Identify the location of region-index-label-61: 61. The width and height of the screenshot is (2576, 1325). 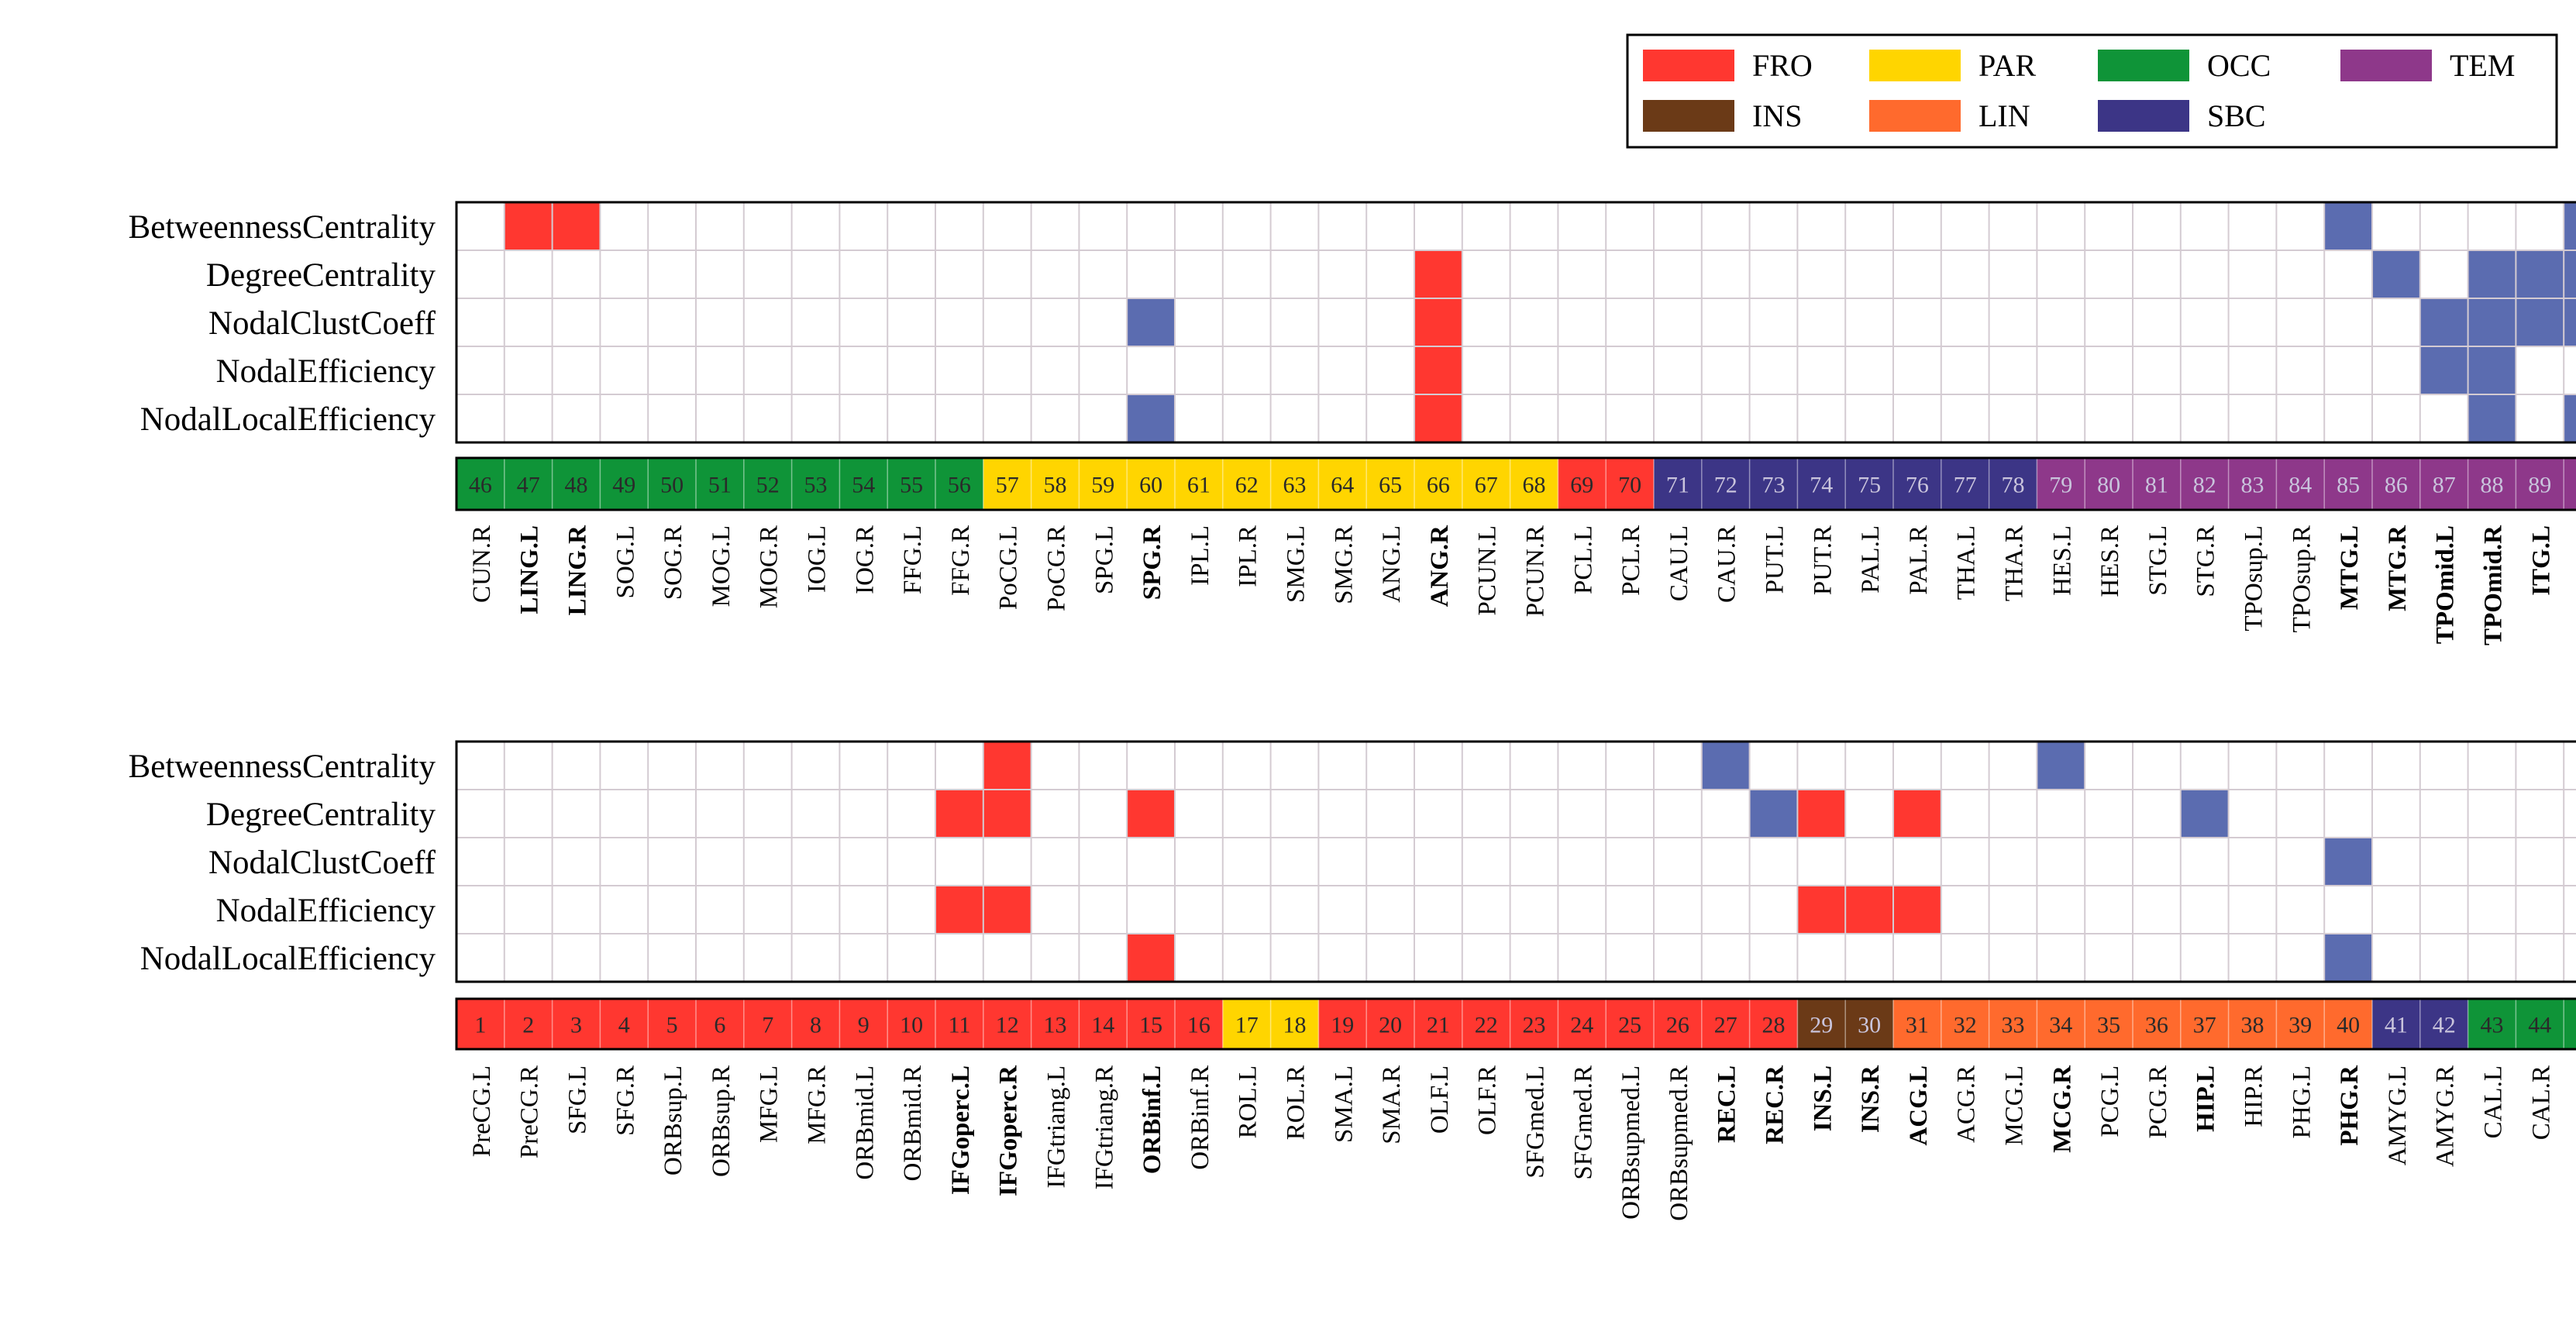
(1199, 485).